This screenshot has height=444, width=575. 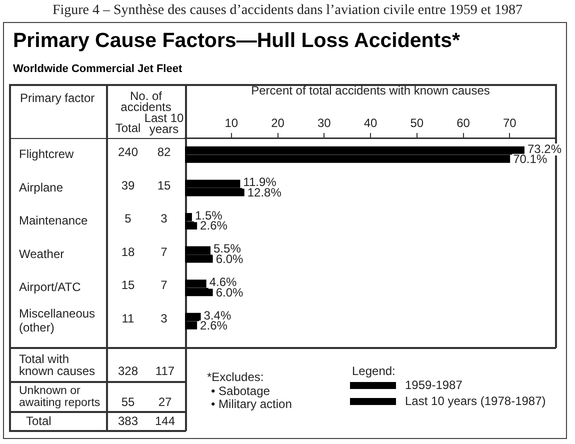 I want to click on data-label: 1.5%, so click(x=208, y=215).